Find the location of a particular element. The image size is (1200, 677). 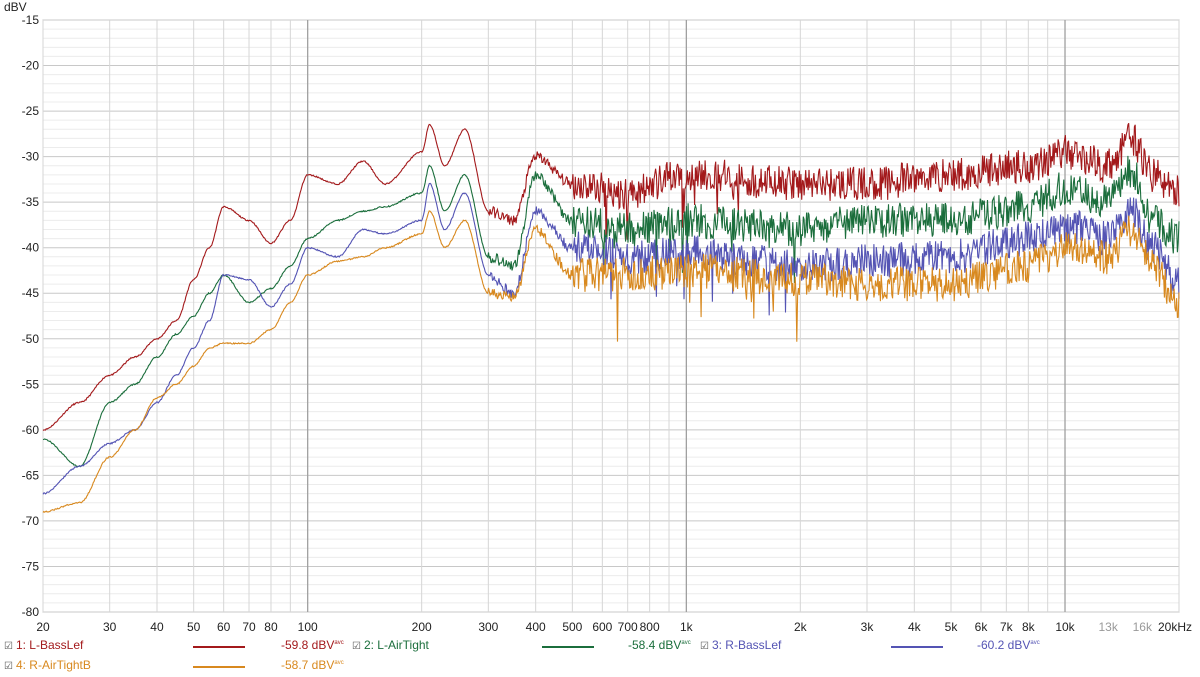

x-tick-label: 4k is located at coordinates (915, 627).